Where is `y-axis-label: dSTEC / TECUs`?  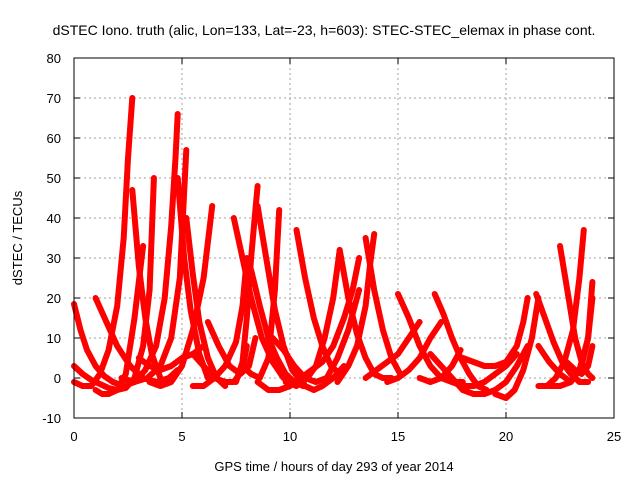
y-axis-label: dSTEC / TECUs is located at coordinates (17, 237).